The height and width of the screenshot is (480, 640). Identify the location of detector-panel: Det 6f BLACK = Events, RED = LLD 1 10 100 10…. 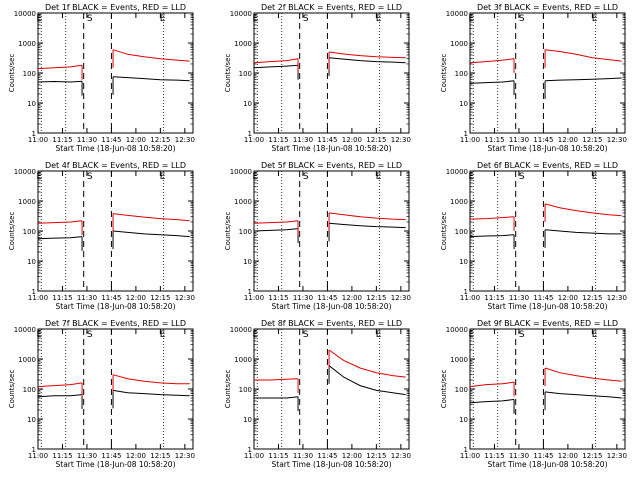
(533, 236).